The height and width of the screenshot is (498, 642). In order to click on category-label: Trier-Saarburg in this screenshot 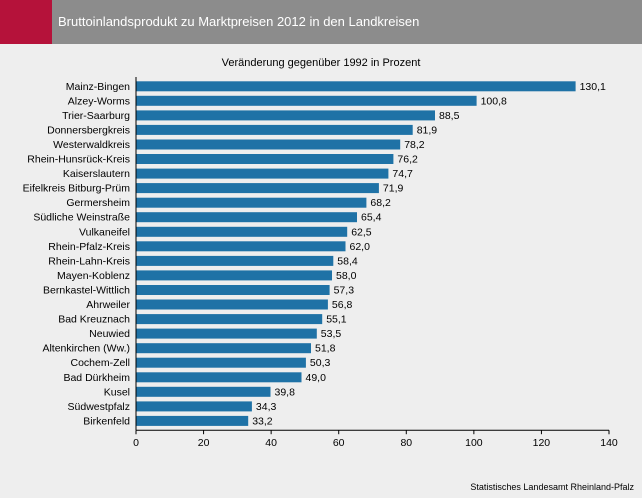, I will do `click(96, 116)`.